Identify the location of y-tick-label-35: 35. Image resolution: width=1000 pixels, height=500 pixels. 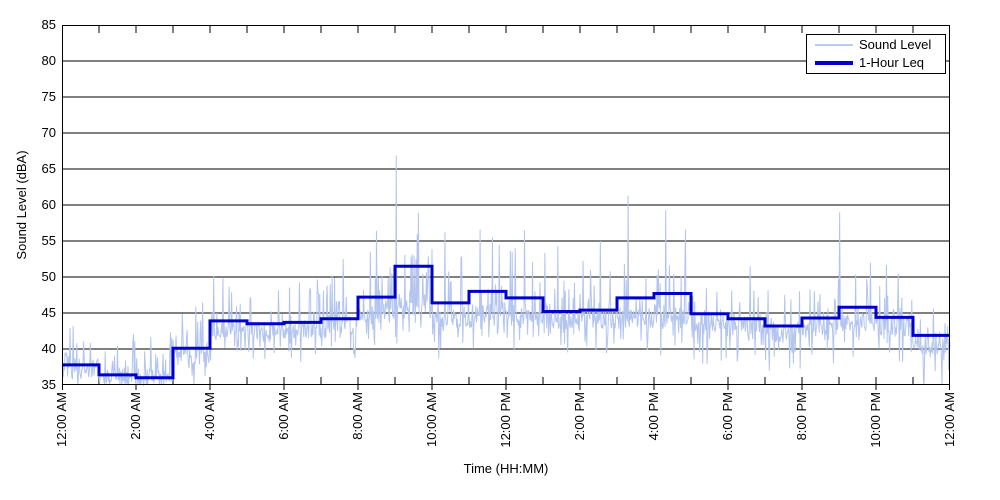
(48, 384).